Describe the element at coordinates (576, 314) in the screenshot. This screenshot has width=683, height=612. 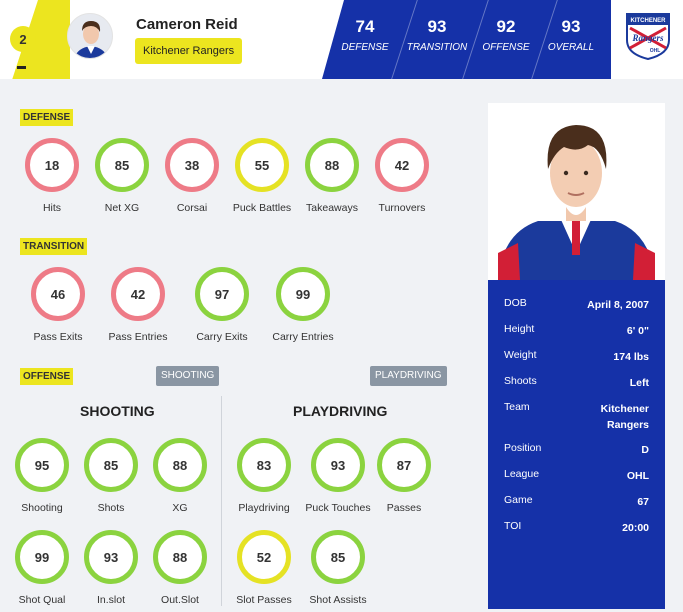
I see `profile-row-dob: DOB April 8, 2007` at that location.